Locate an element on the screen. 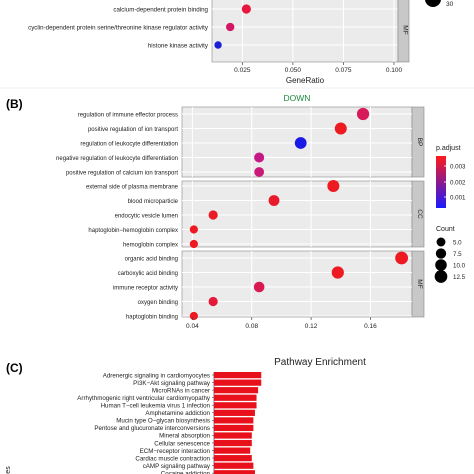 The height and width of the screenshot is (474, 474). panel-b-term-label: blood microparticle is located at coordinates (153, 202).